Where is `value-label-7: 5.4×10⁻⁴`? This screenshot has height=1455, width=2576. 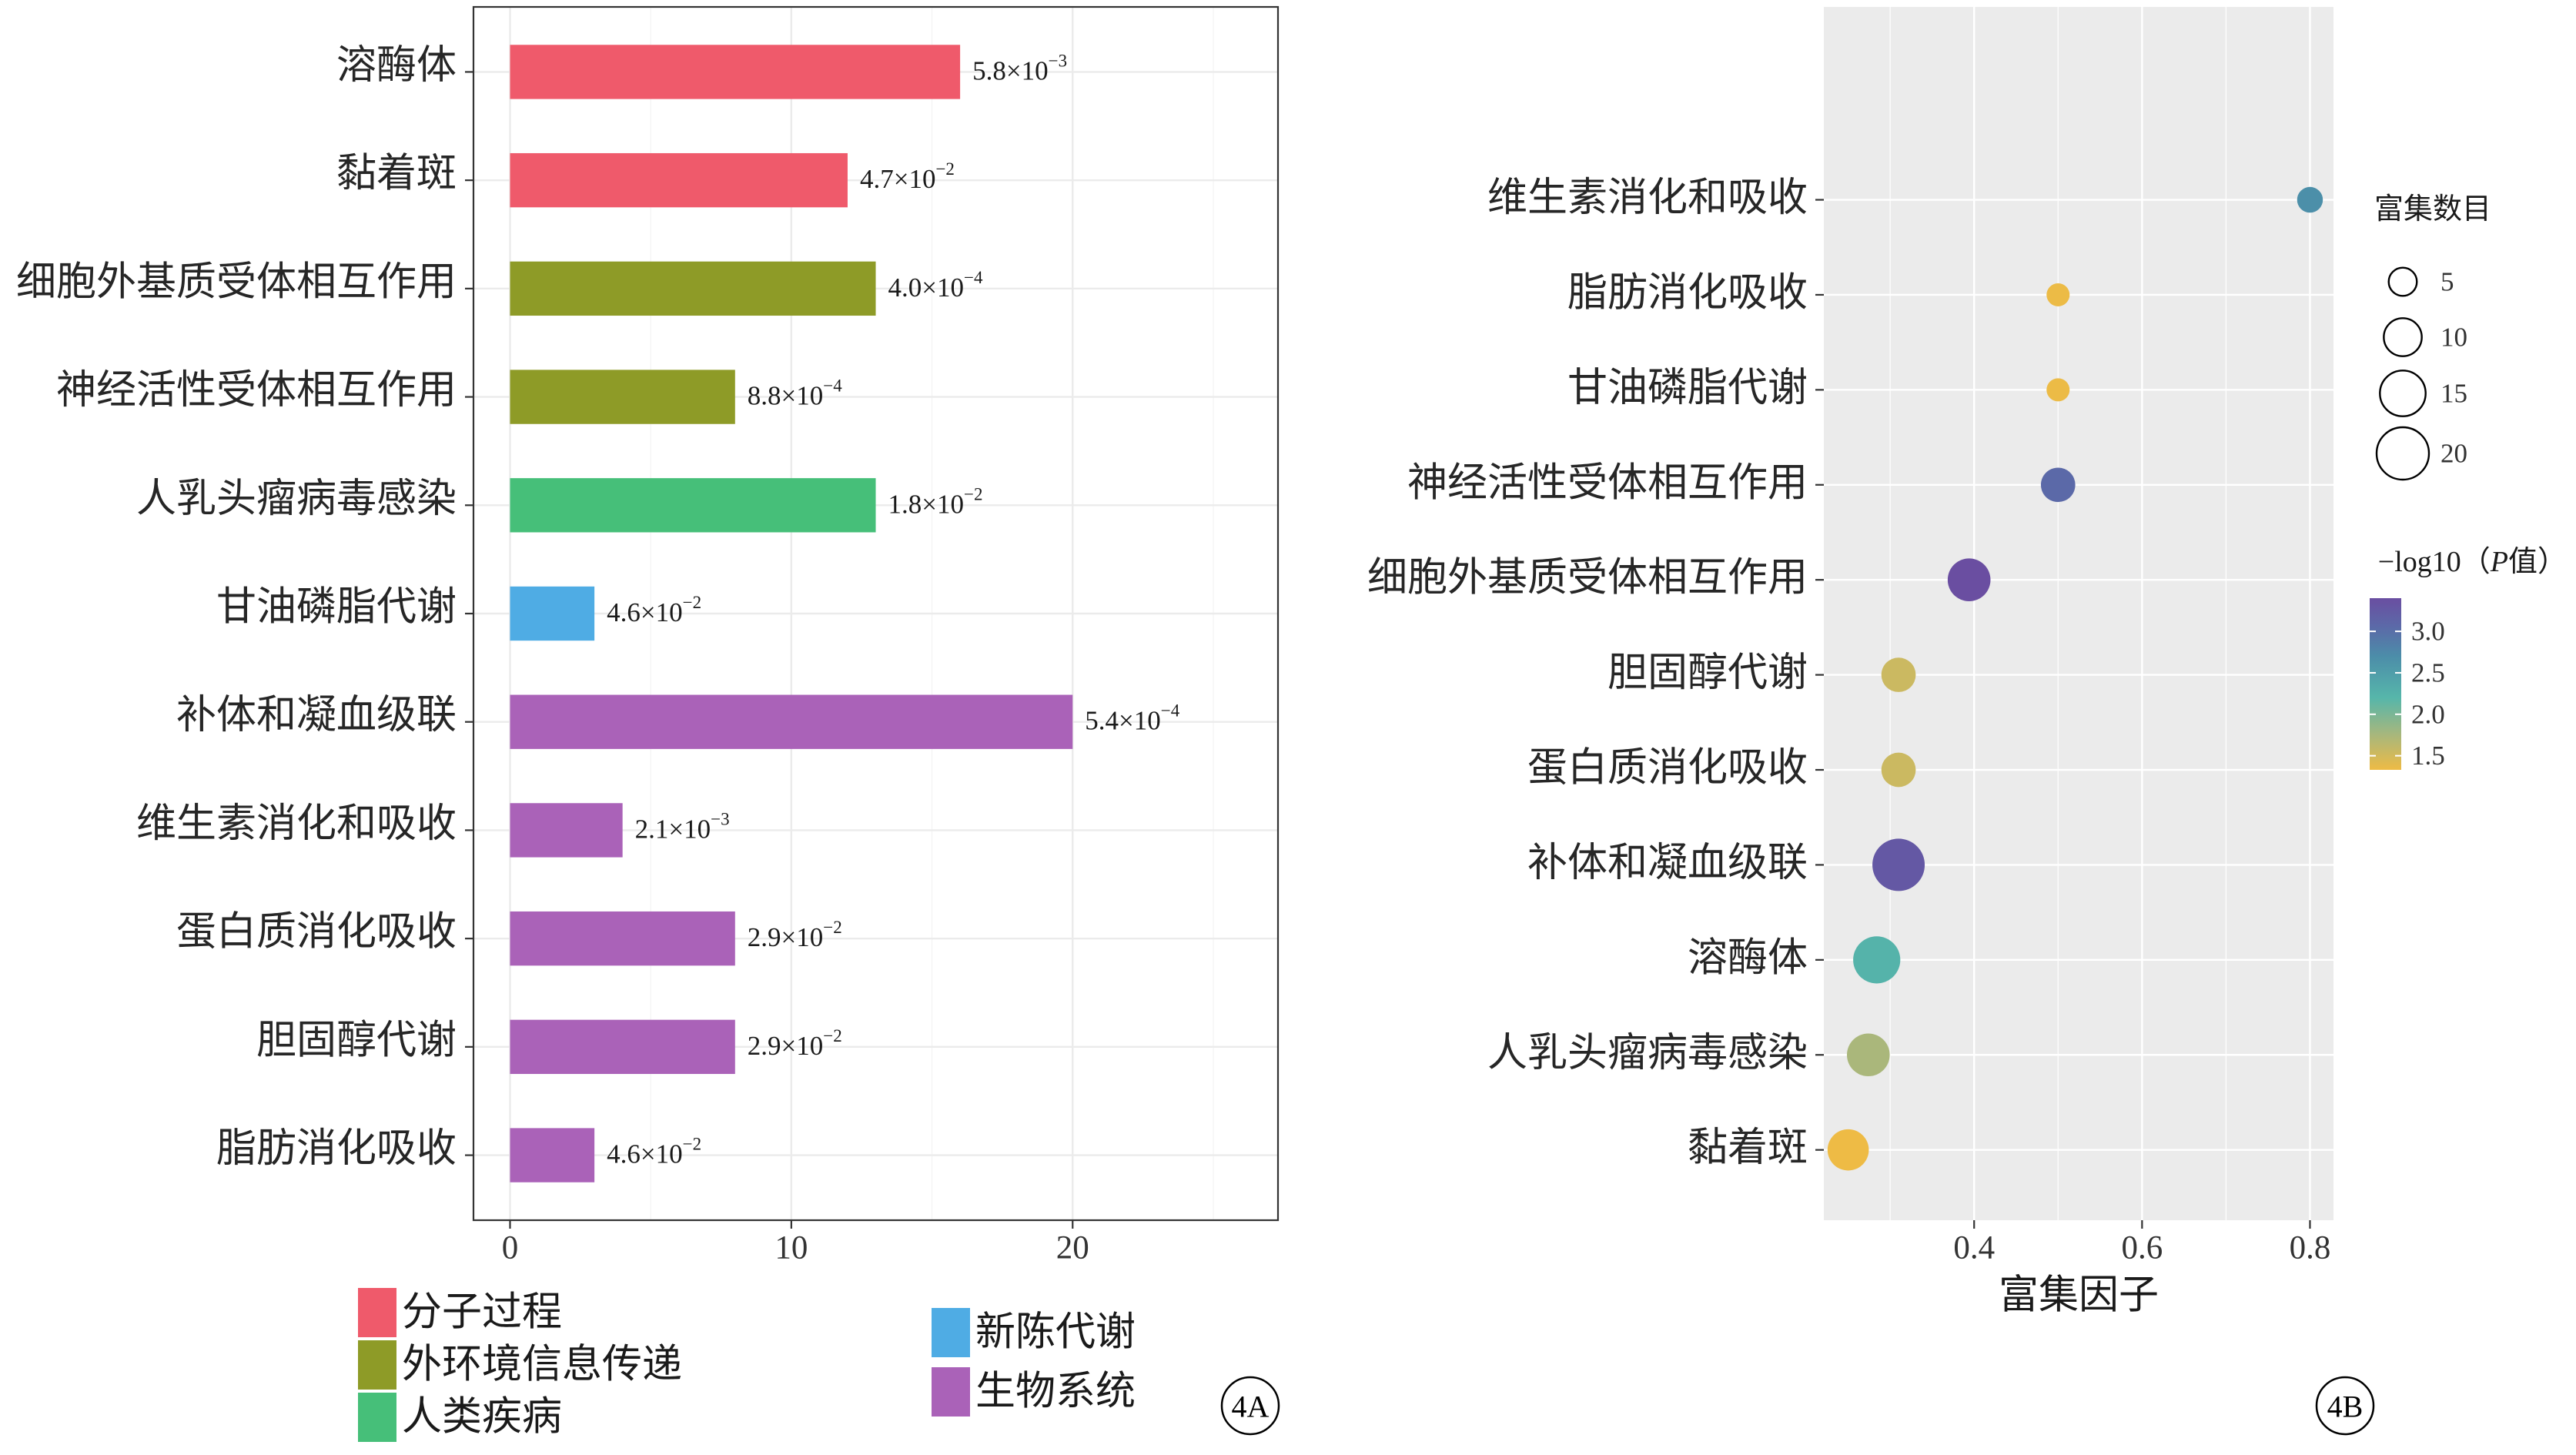
value-label-7: 5.4×10⁻⁴ is located at coordinates (1132, 718).